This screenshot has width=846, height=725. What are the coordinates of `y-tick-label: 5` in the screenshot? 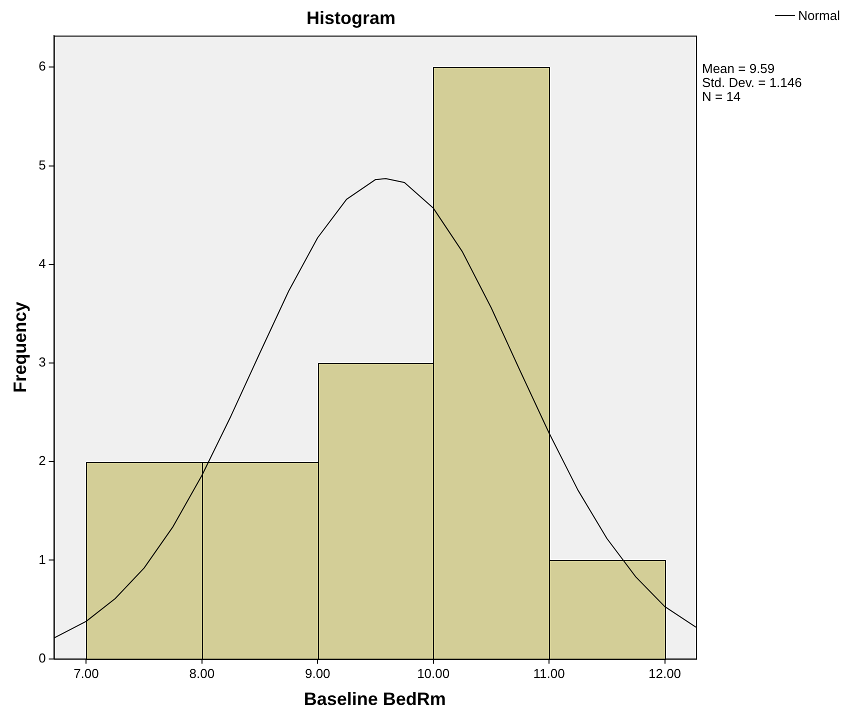 It's located at (42, 164).